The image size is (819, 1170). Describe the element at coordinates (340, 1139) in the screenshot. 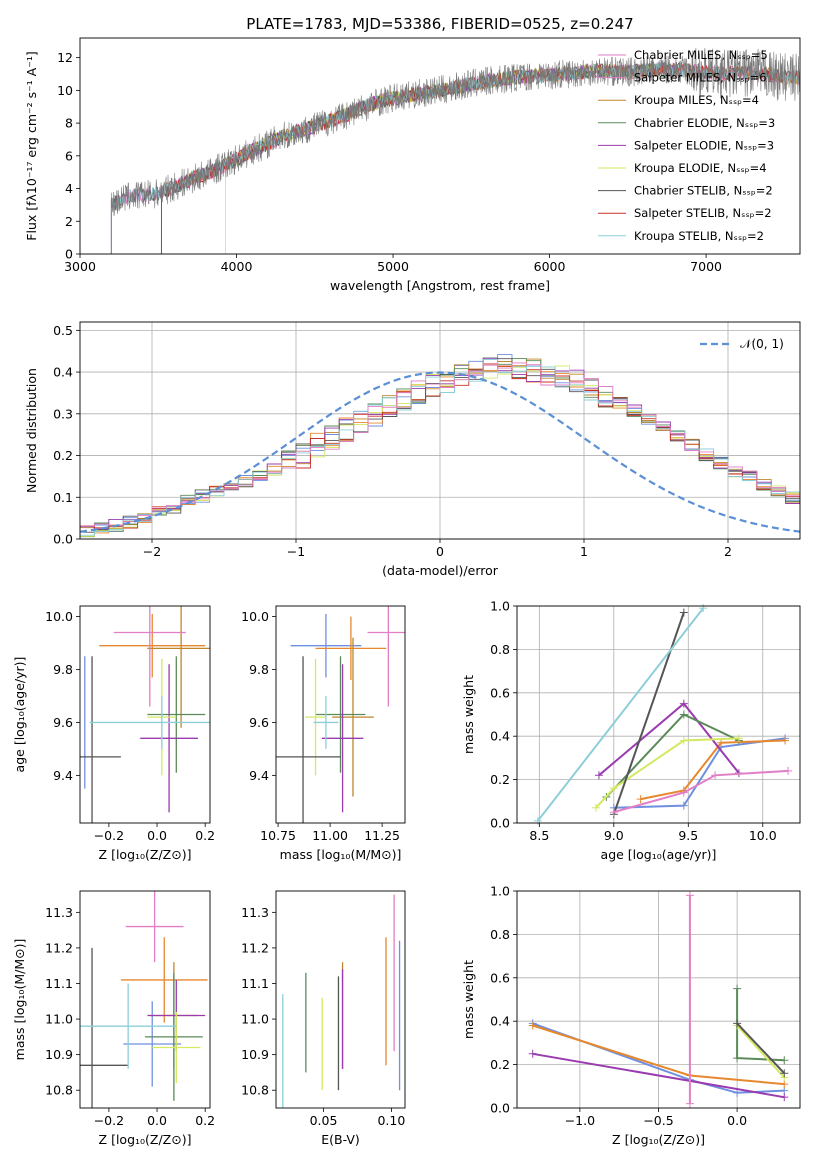

I see `x-axis-label: E(B-V)` at that location.